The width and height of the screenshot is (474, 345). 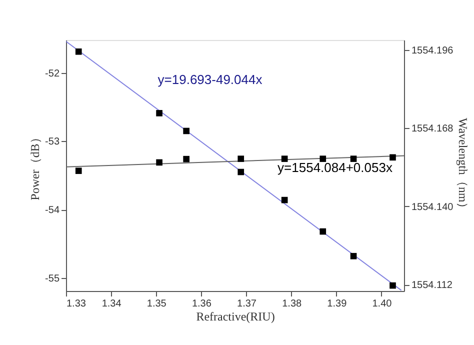 What do you see at coordinates (432, 286) in the screenshot?
I see `y2-tick-label: 1554.112` at bounding box center [432, 286].